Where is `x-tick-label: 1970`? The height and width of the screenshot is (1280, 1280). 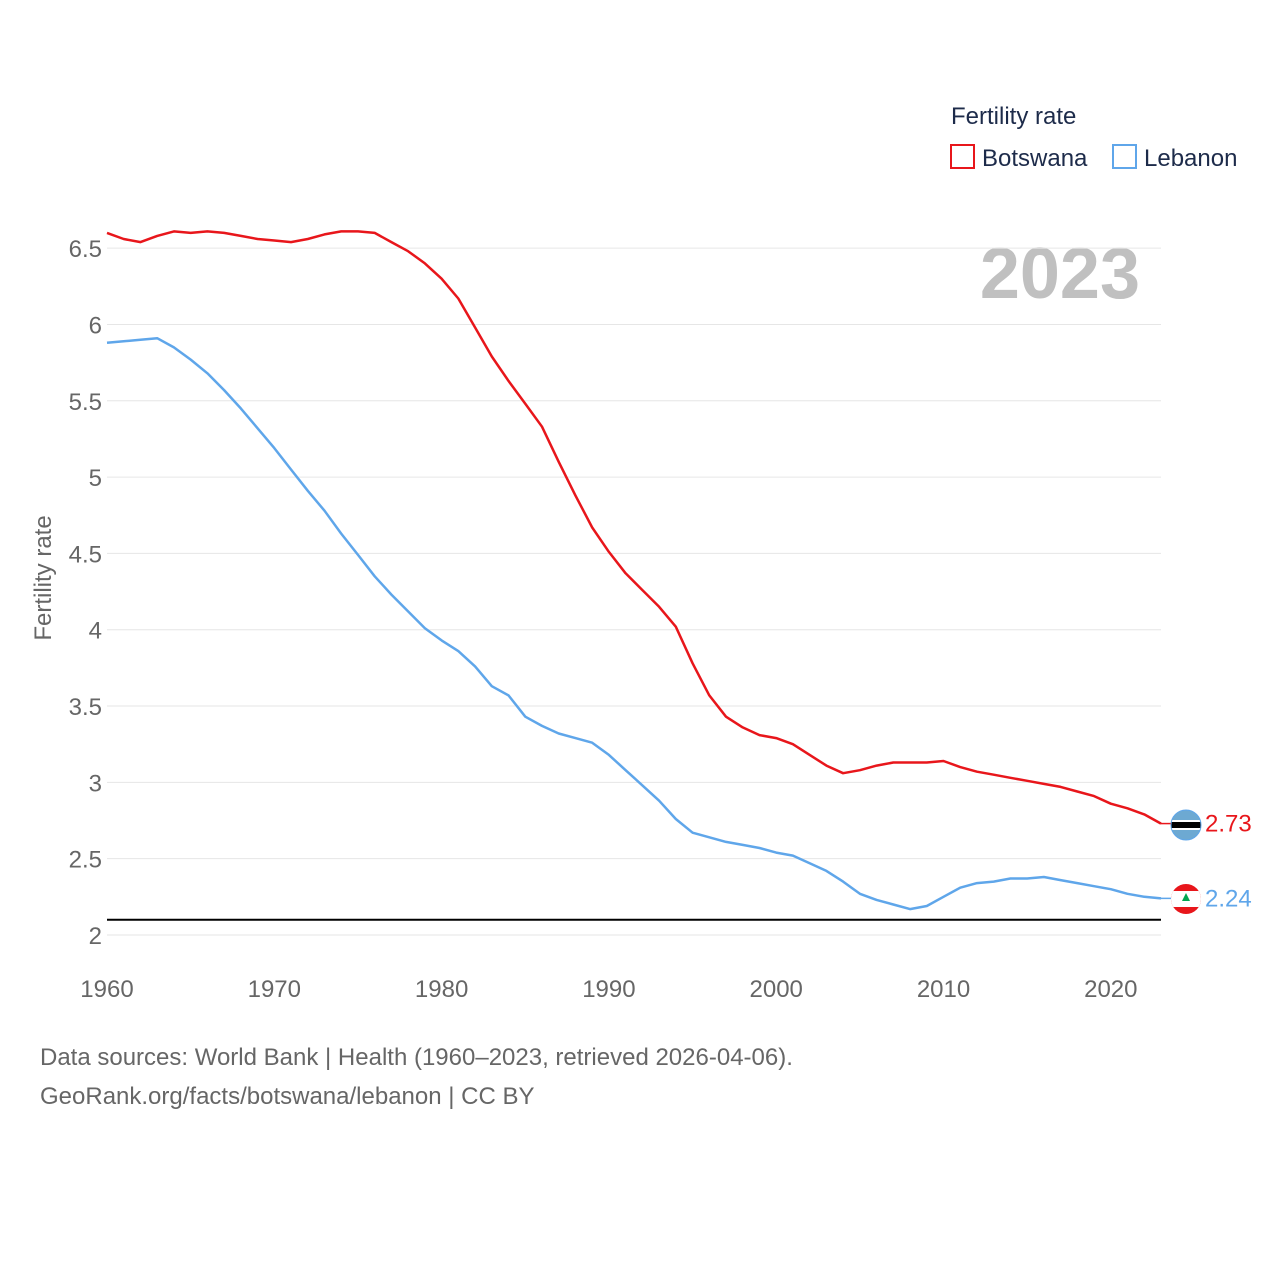 x-tick-label: 1970 is located at coordinates (274, 989).